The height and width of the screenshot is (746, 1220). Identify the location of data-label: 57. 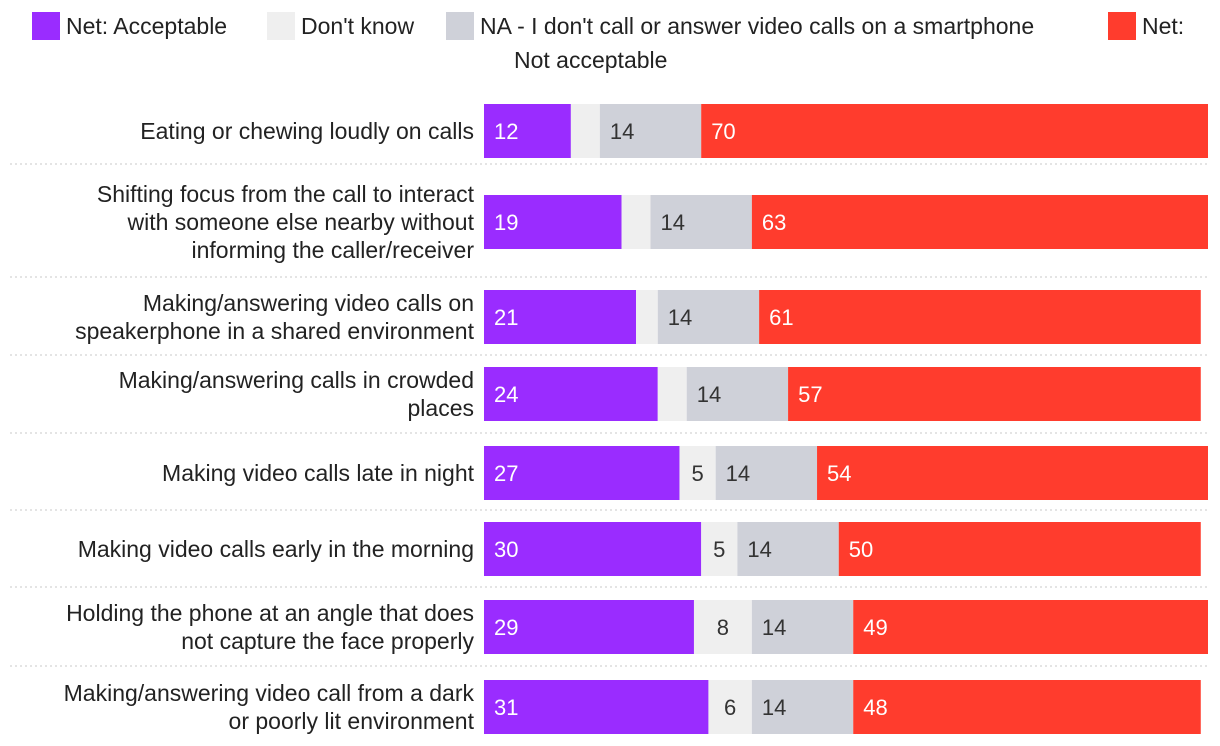
(810, 394).